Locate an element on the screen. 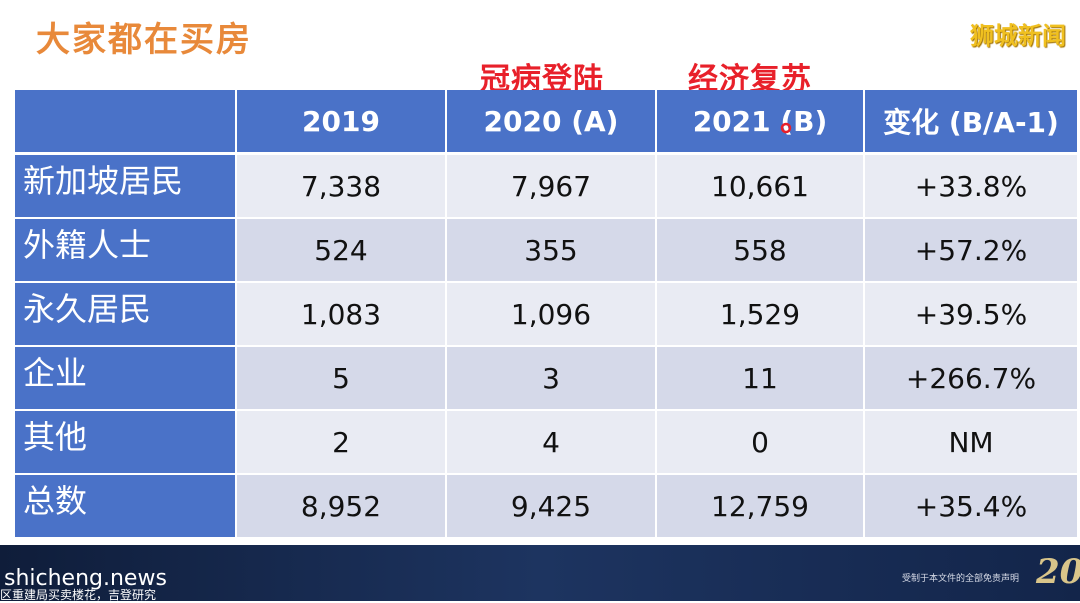 The height and width of the screenshot is (603, 1080). data-cell: 5 is located at coordinates (341, 378).